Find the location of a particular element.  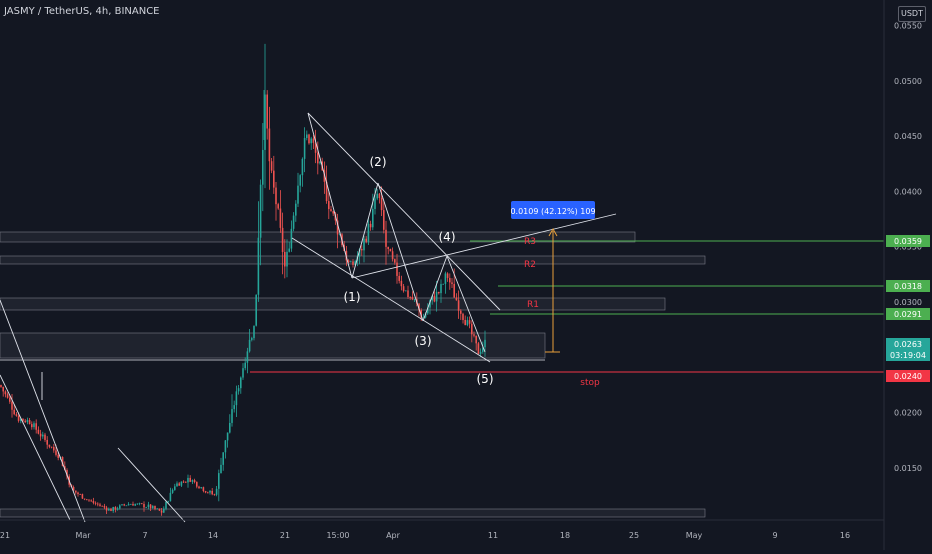

time-axis-tick: 14 is located at coordinates (213, 535).